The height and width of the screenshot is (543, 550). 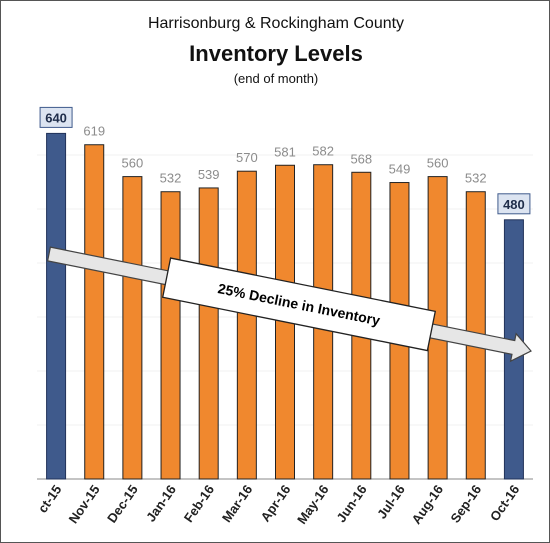 I want to click on data-label: 549, so click(x=400, y=169).